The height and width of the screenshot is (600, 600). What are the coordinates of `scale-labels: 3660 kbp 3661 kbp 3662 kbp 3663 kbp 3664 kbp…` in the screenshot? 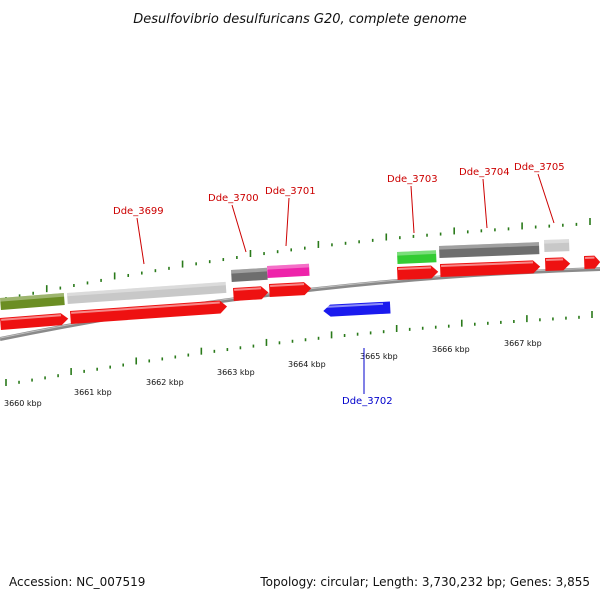 It's located at (273, 373).